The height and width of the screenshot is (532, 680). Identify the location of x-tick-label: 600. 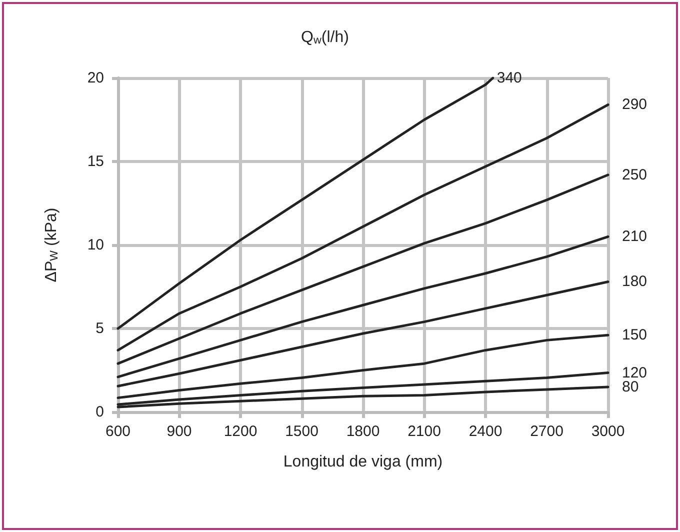
(118, 431).